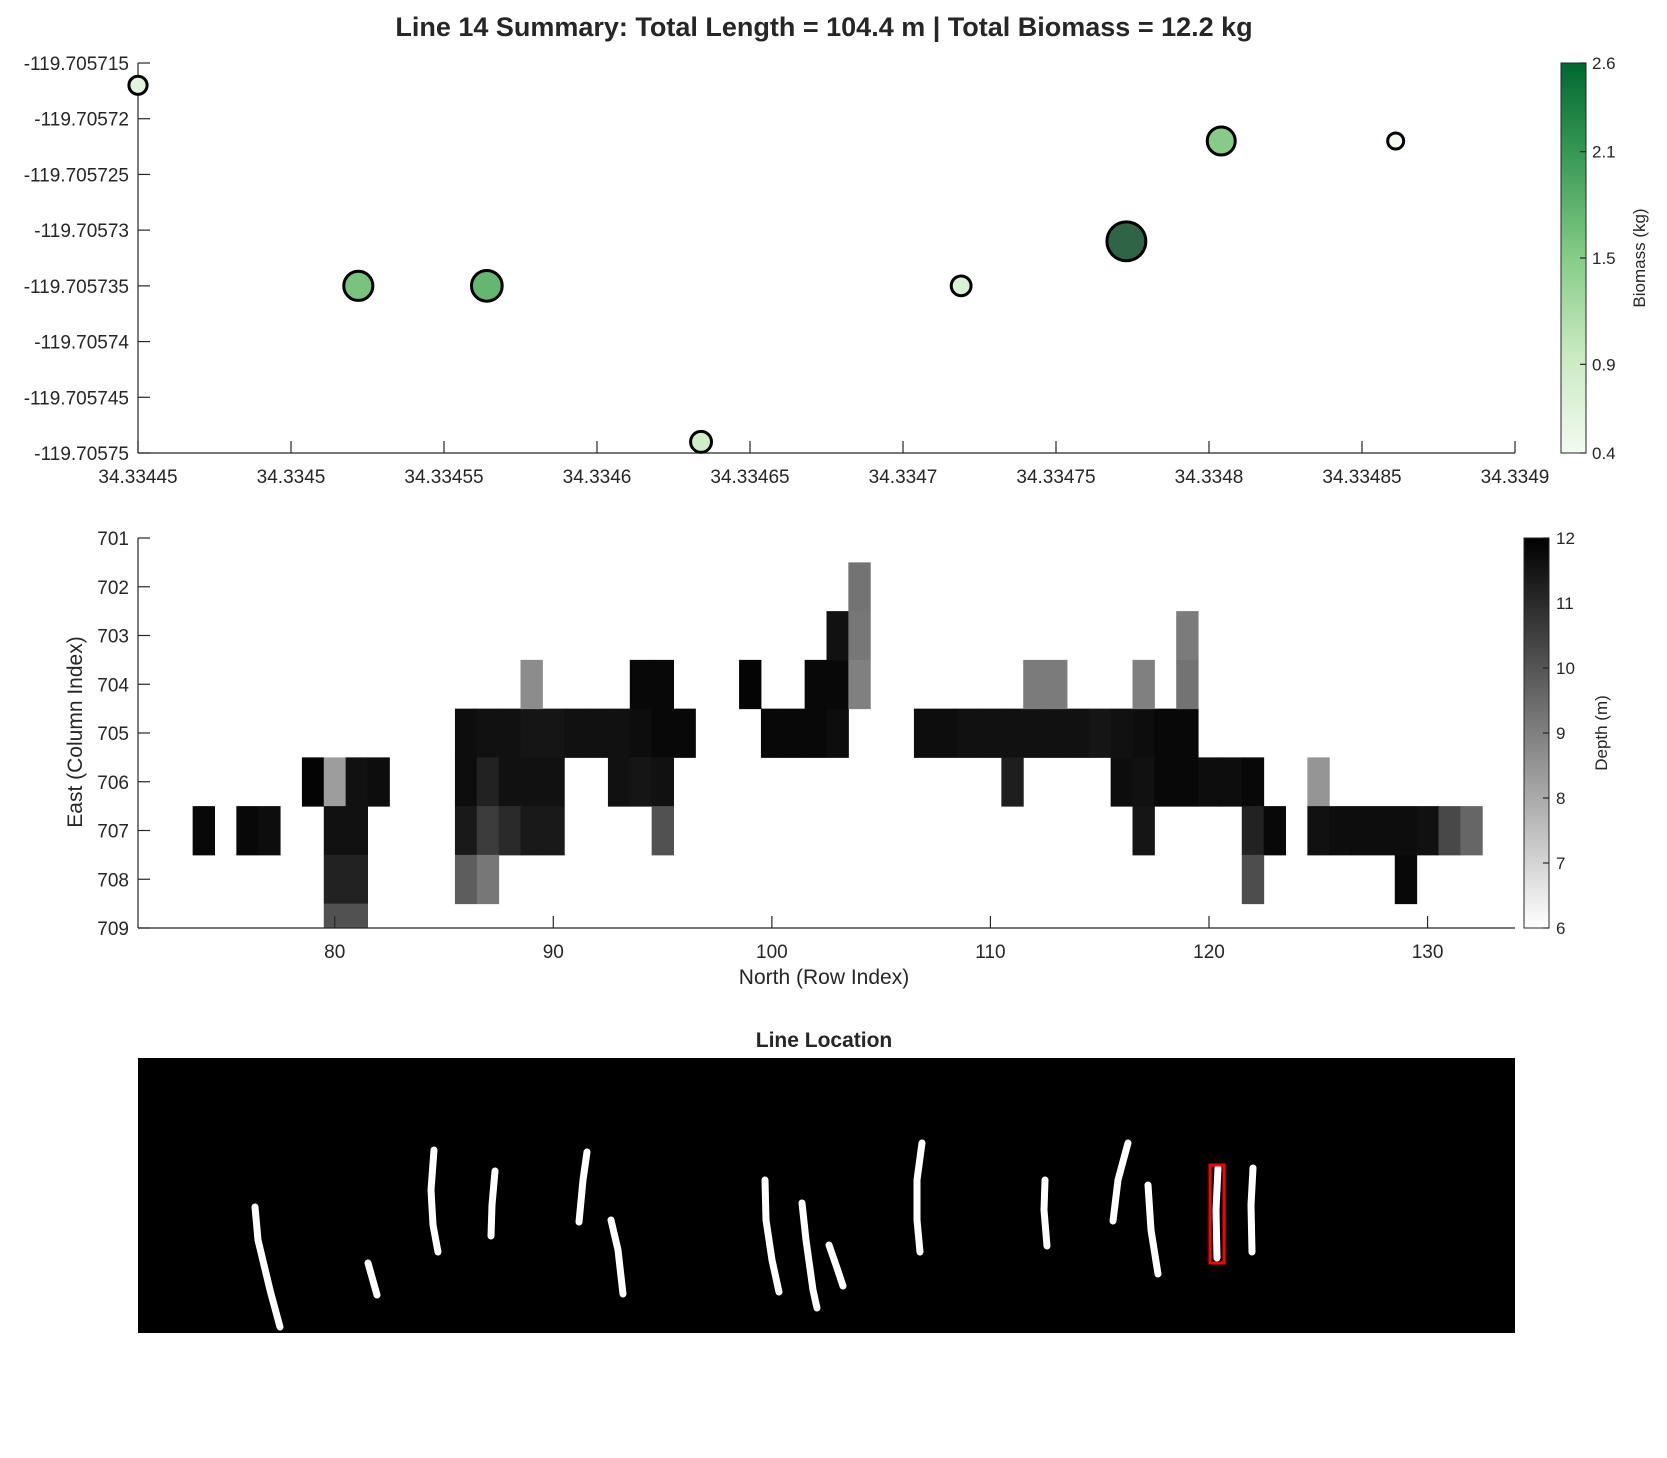 Image resolution: width=1667 pixels, height=1458 pixels. What do you see at coordinates (76, 175) in the screenshot?
I see `scatter-y-tick-label: -119.705725` at bounding box center [76, 175].